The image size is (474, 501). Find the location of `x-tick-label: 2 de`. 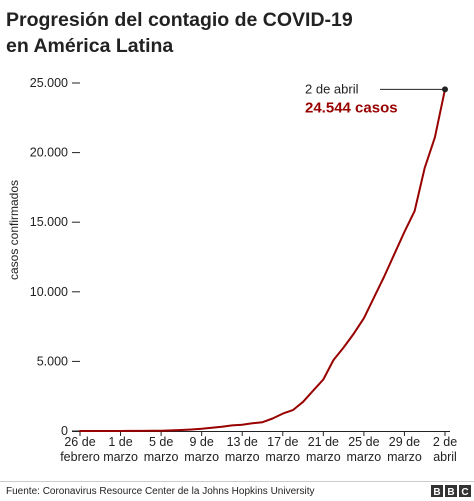

x-tick-label: 2 de is located at coordinates (445, 442).